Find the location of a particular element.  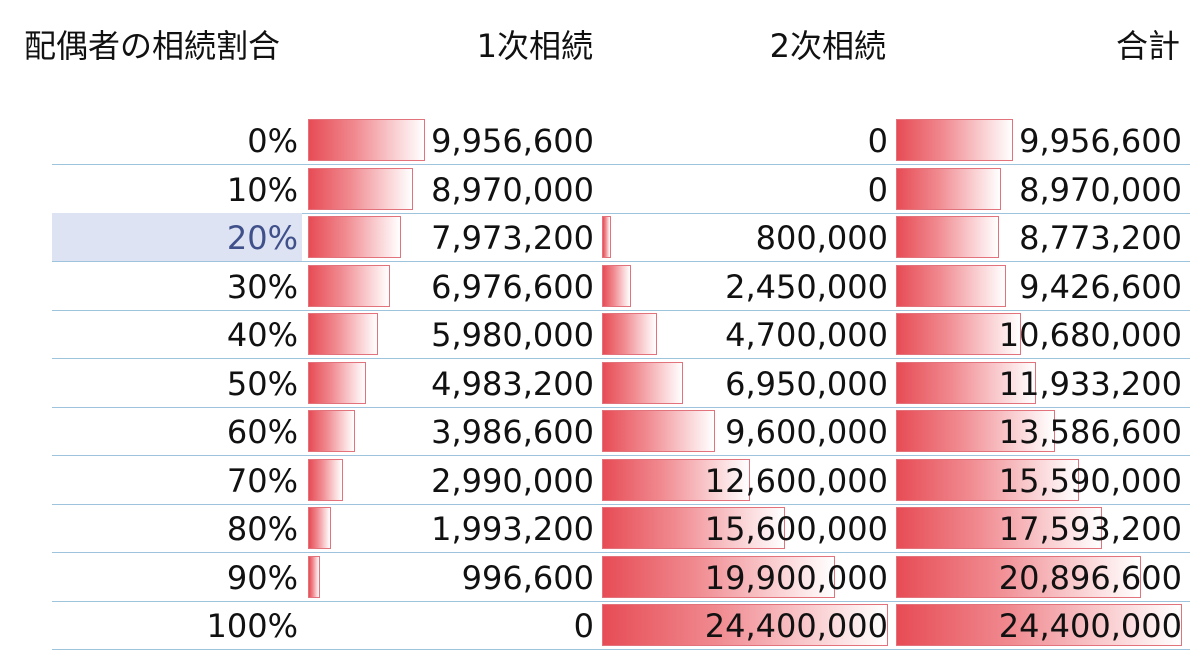

ratio-value: 70% is located at coordinates (262, 480).